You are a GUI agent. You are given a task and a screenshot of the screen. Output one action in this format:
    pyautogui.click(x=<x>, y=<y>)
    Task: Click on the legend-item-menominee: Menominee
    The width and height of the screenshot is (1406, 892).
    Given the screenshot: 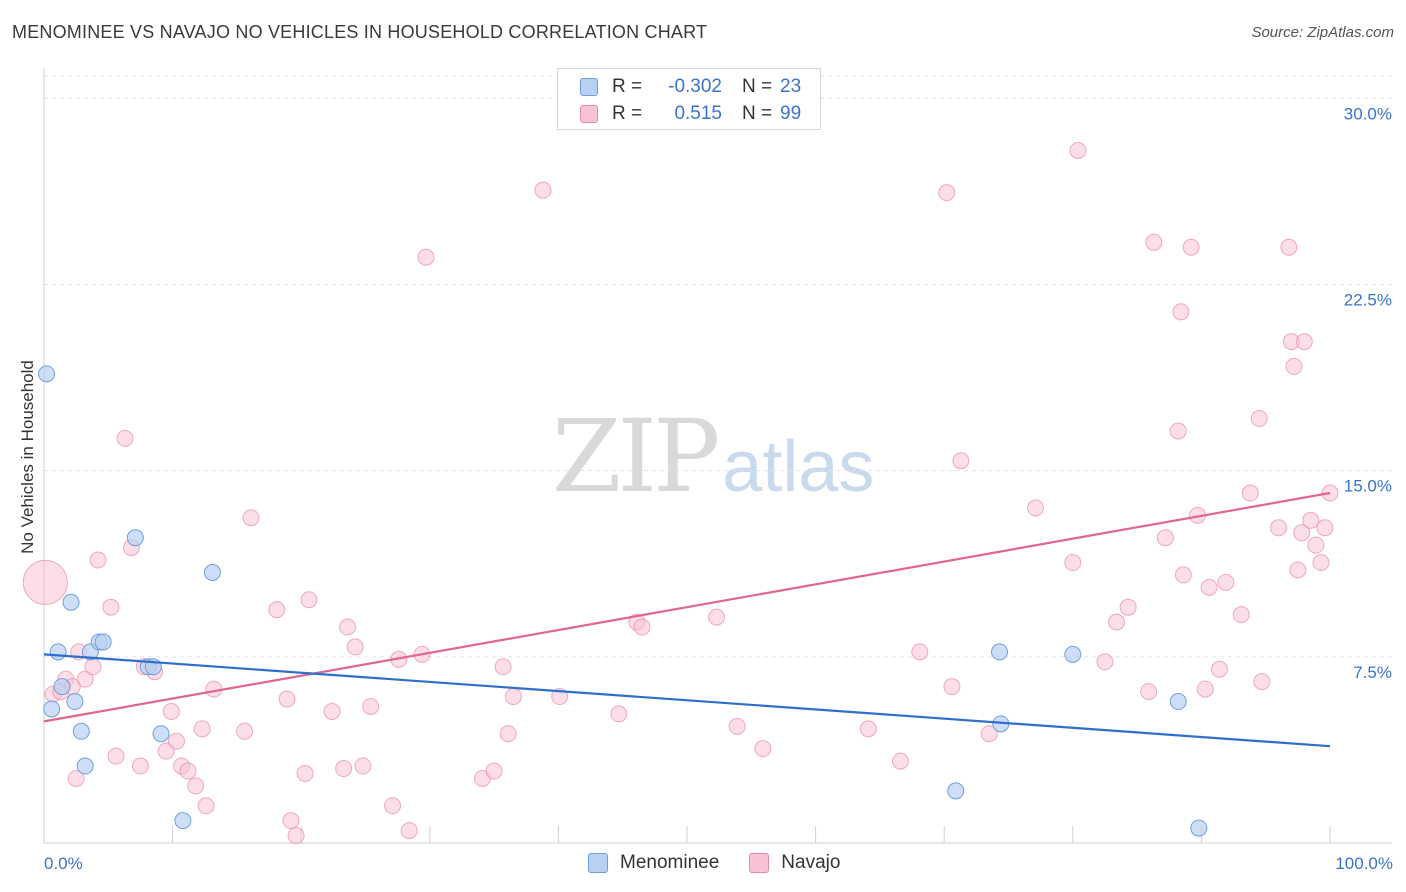 What is the action you would take?
    pyautogui.click(x=653, y=863)
    